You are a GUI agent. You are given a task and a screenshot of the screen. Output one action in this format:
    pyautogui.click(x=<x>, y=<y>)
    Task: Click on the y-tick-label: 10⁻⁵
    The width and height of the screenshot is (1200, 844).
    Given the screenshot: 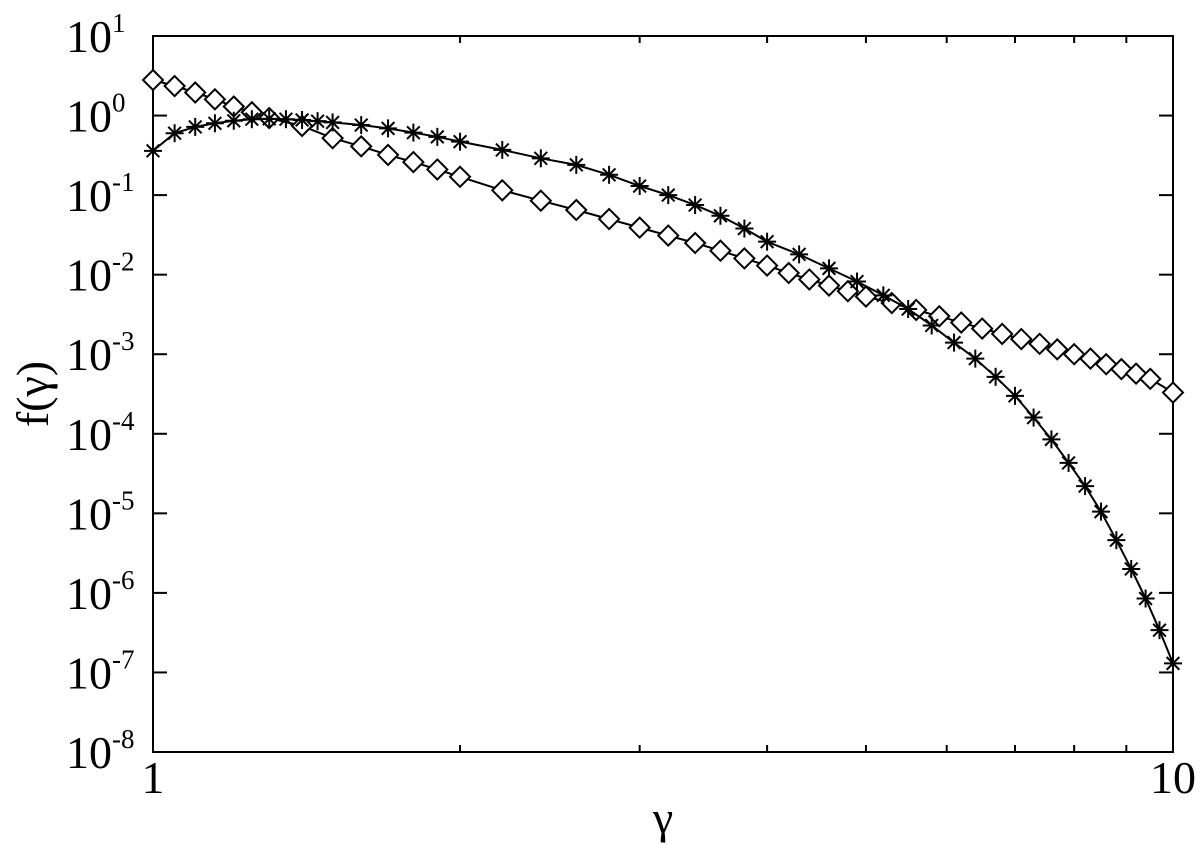 What is the action you would take?
    pyautogui.click(x=100, y=512)
    